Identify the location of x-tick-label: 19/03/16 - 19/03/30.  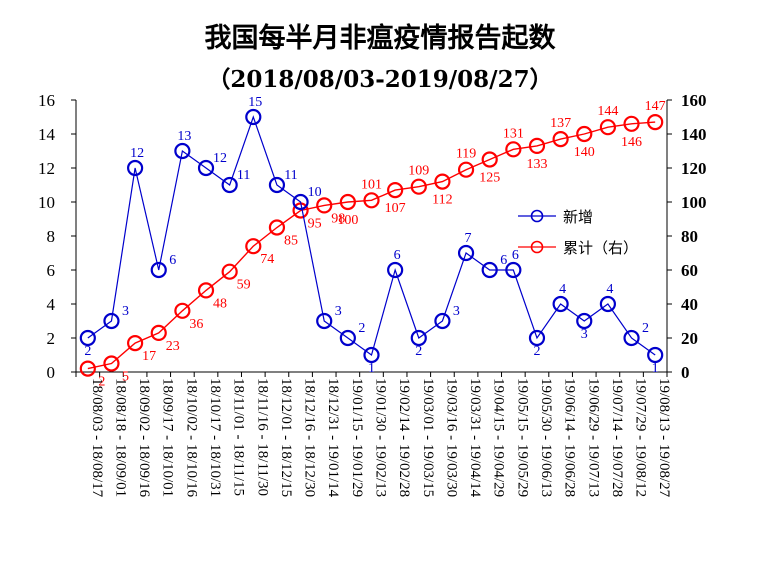
(451, 437).